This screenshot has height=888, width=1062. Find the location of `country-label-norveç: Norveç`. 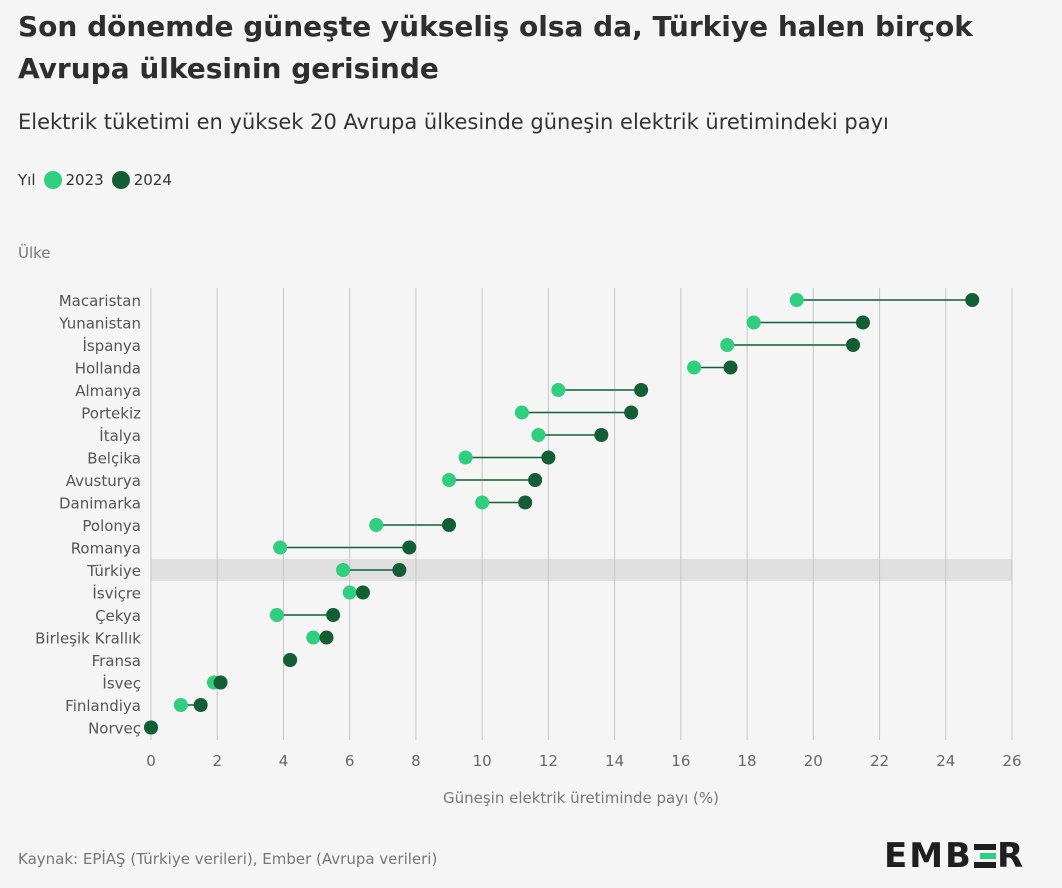

country-label-norveç: Norveç is located at coordinates (114, 729).